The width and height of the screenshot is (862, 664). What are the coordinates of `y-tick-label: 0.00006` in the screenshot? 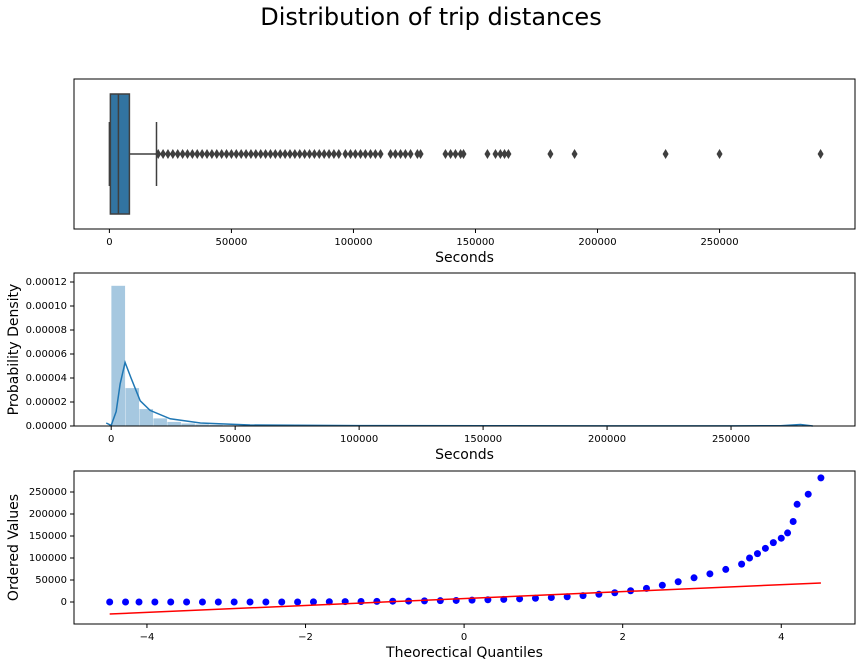 It's located at (46, 354).